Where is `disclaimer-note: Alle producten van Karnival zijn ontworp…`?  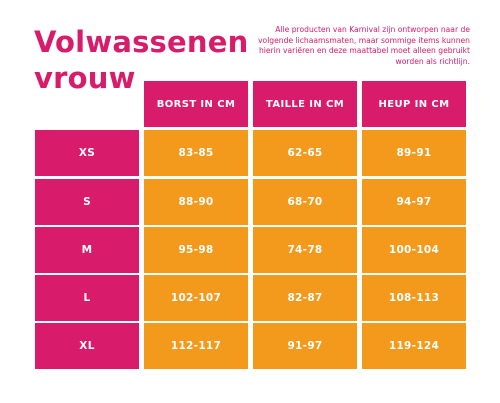 disclaimer-note: Alle producten van Karnival zijn ontworp… is located at coordinates (364, 45).